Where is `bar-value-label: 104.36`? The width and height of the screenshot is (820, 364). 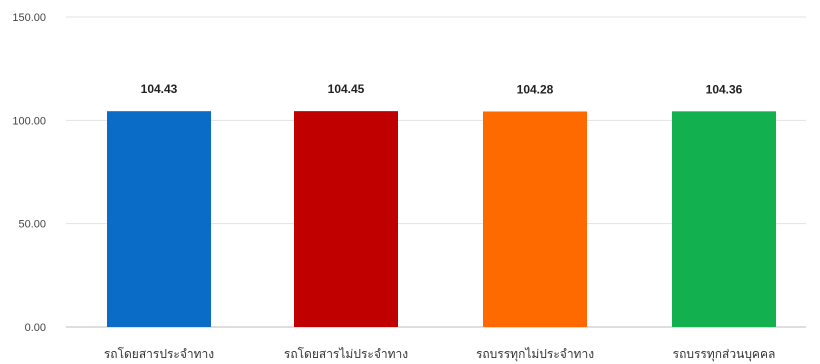 bar-value-label: 104.36 is located at coordinates (724, 89).